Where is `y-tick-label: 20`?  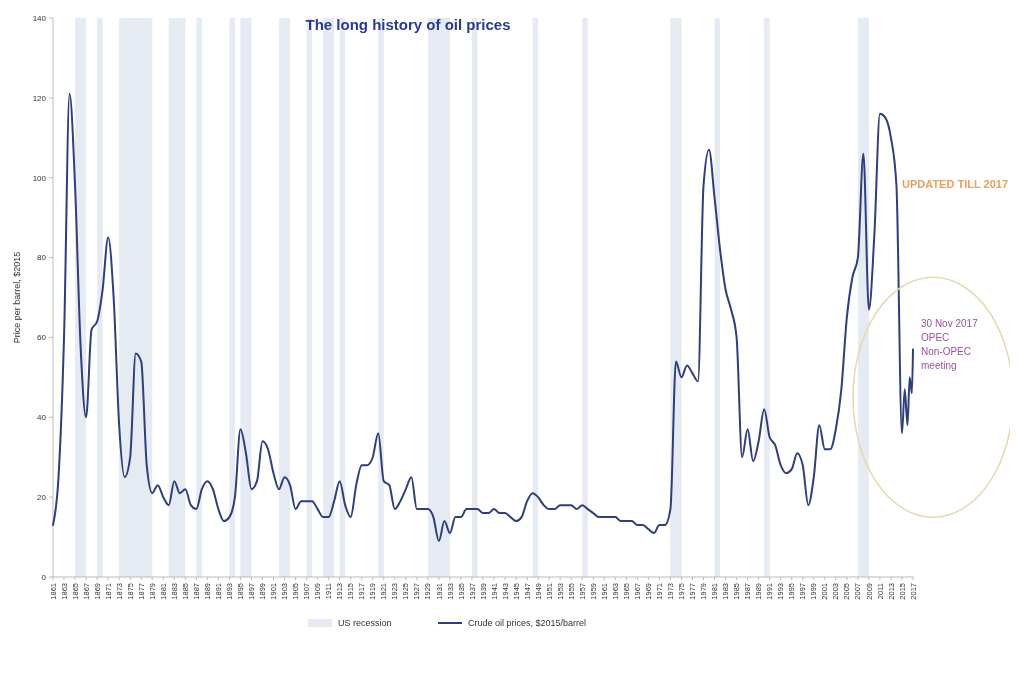
y-tick-label: 20 is located at coordinates (42, 497).